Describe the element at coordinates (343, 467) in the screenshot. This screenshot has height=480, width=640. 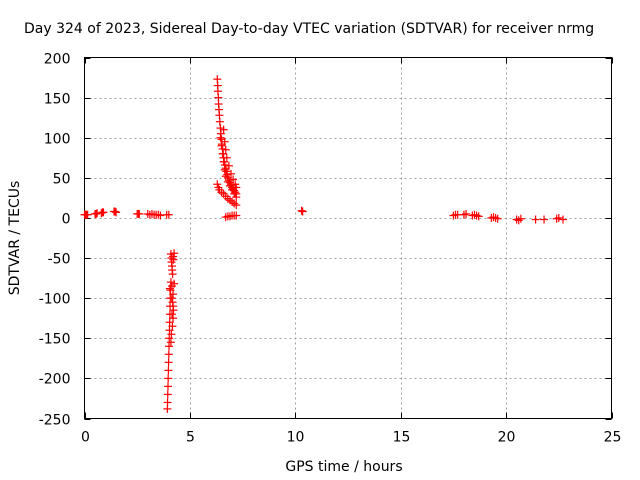
I see `x-axis-title: GPS time / hours` at that location.